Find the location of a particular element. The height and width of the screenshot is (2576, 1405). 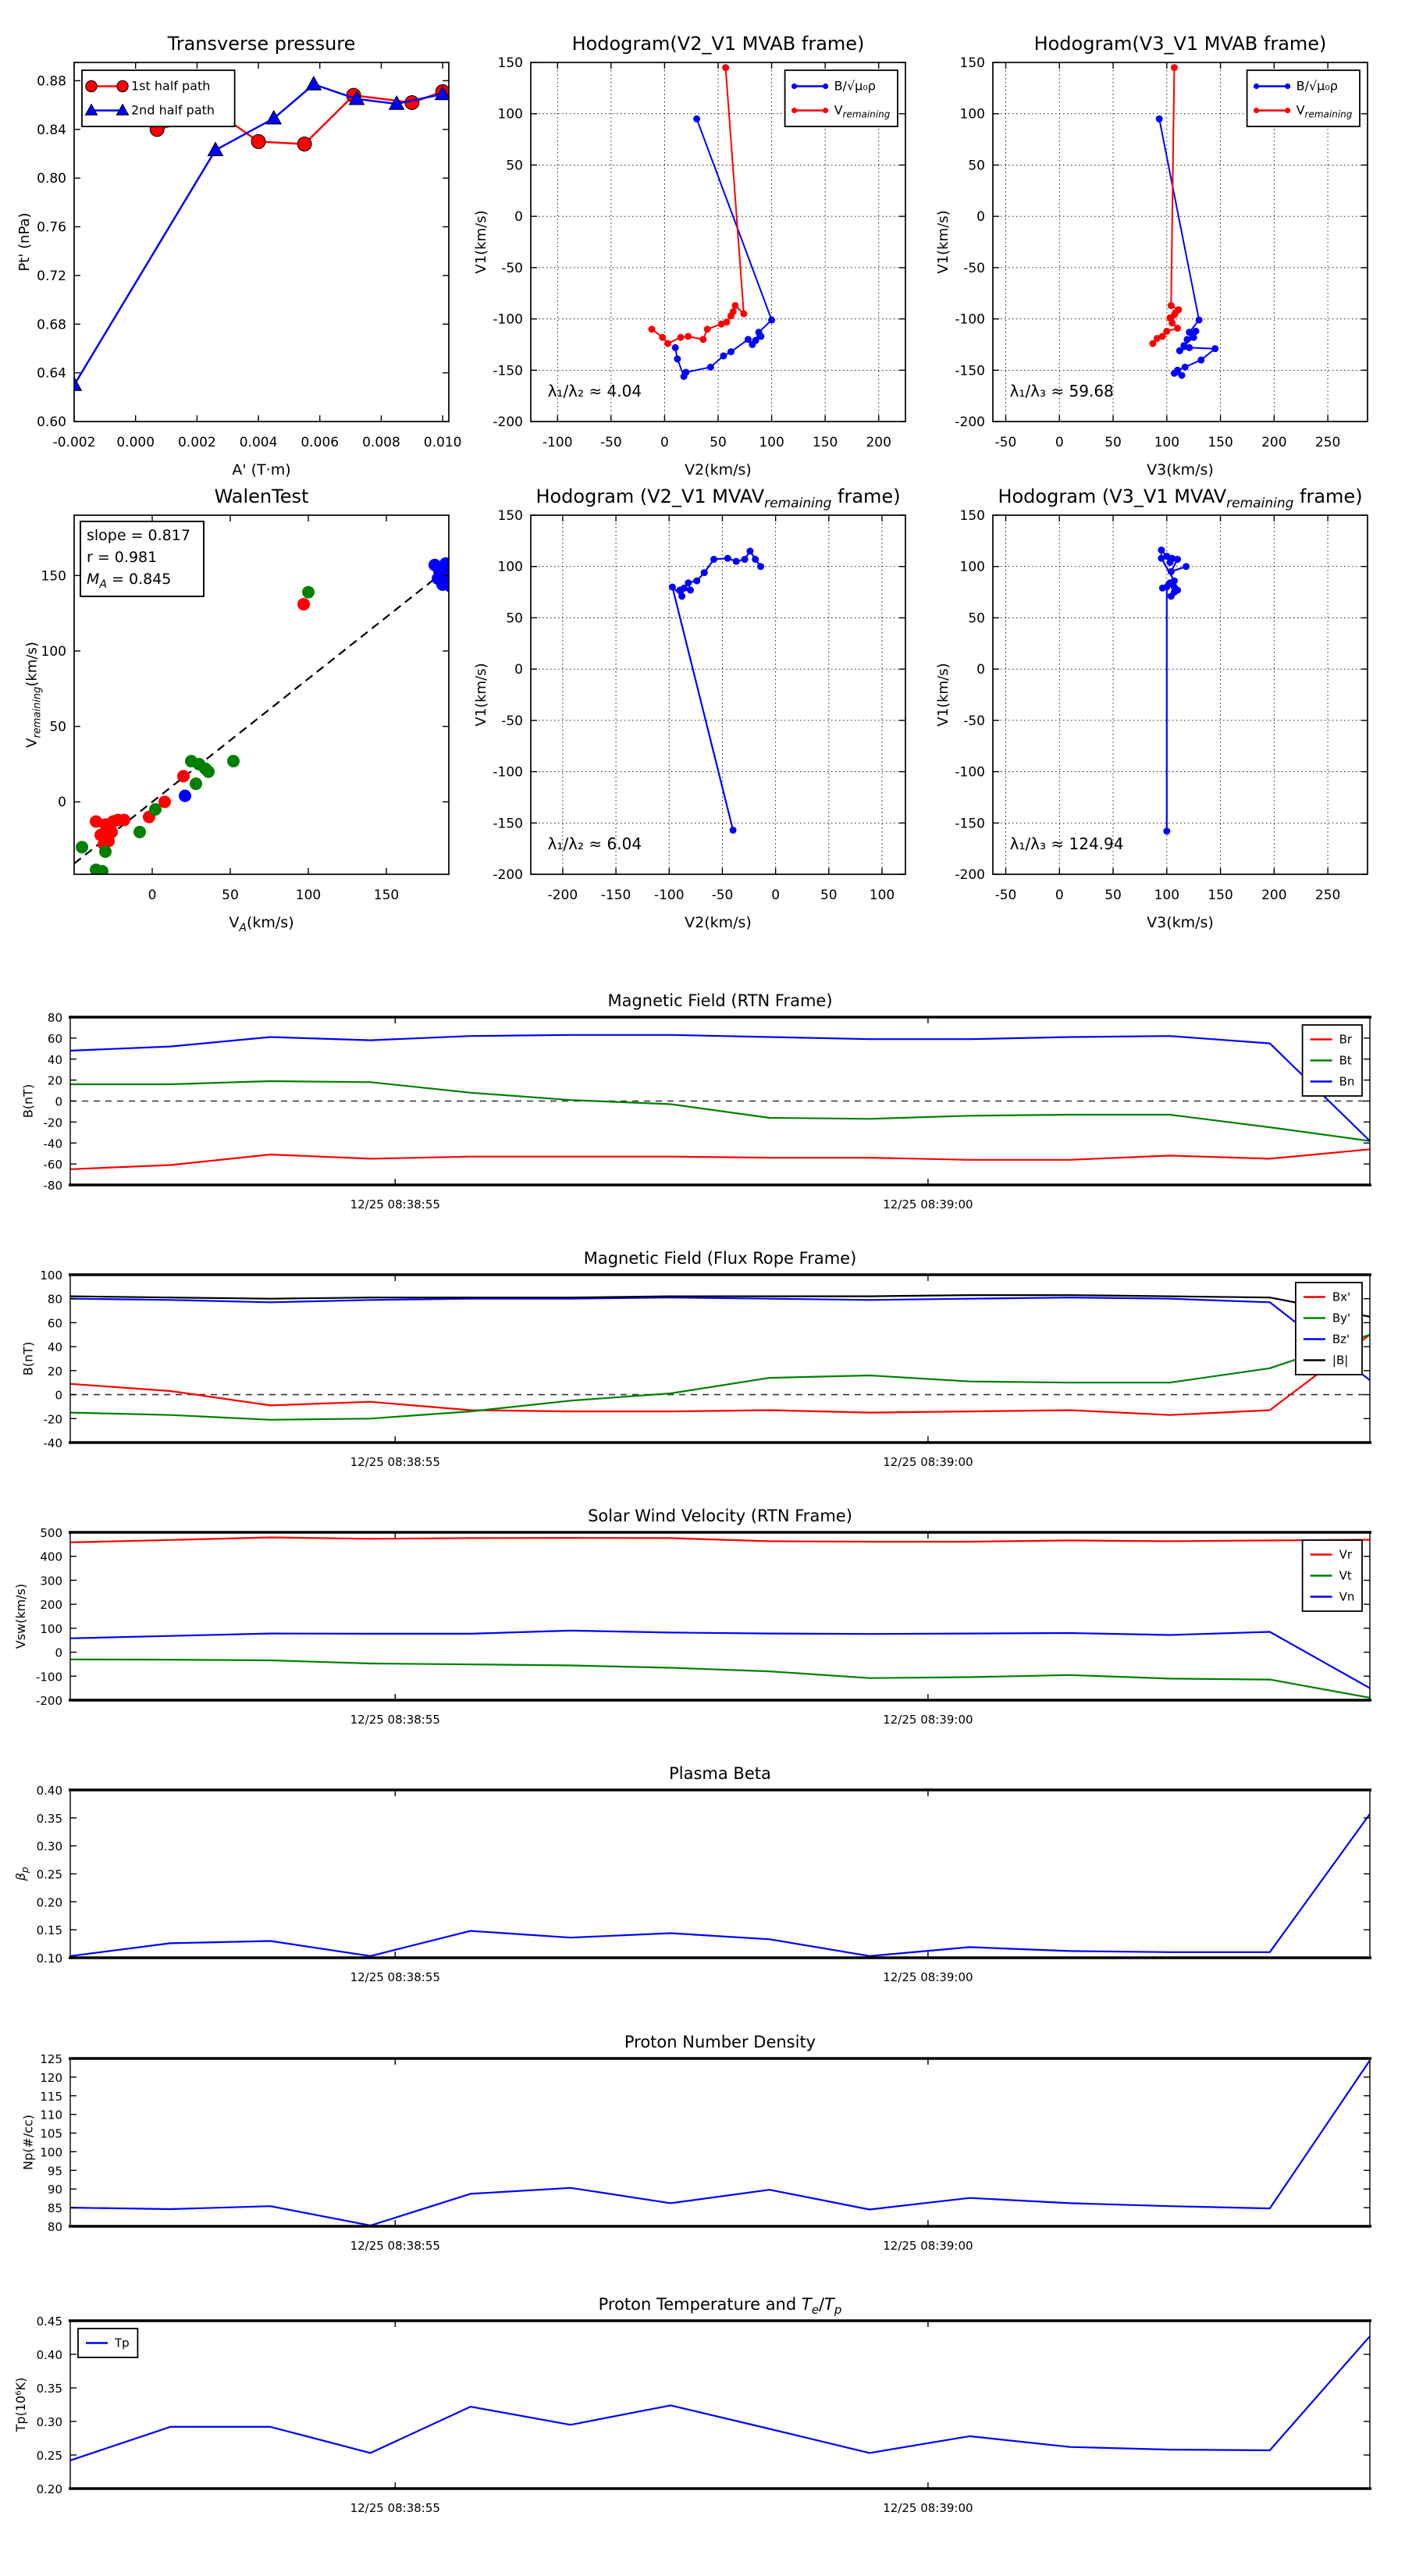

chart-title: Proton Number Density is located at coordinates (720, 2042).